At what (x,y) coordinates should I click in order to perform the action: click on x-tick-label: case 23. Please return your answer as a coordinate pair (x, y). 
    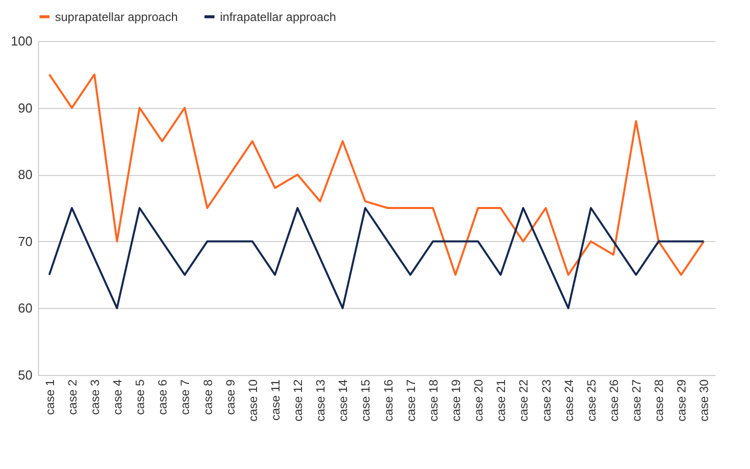
    Looking at the image, I should click on (546, 400).